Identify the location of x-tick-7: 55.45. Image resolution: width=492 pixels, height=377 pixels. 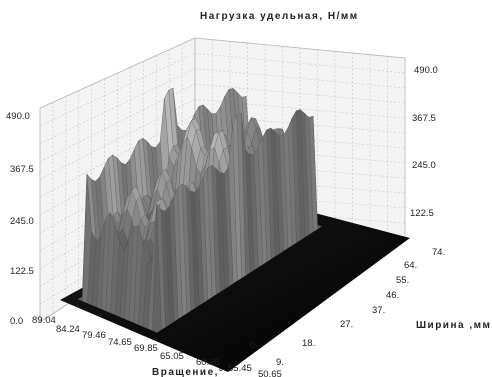
(240, 368).